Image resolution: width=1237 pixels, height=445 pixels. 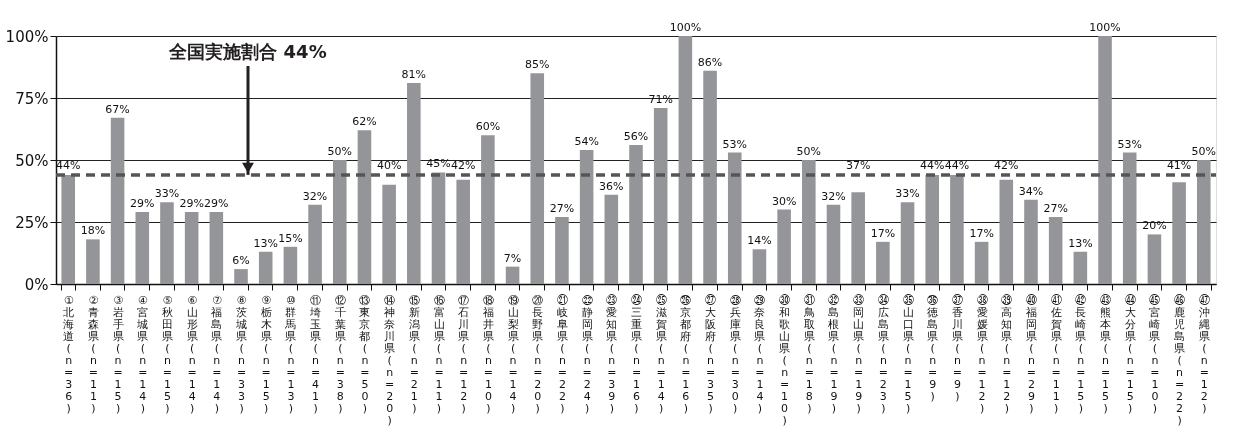 I want to click on data-label: 14%, so click(x=759, y=241).